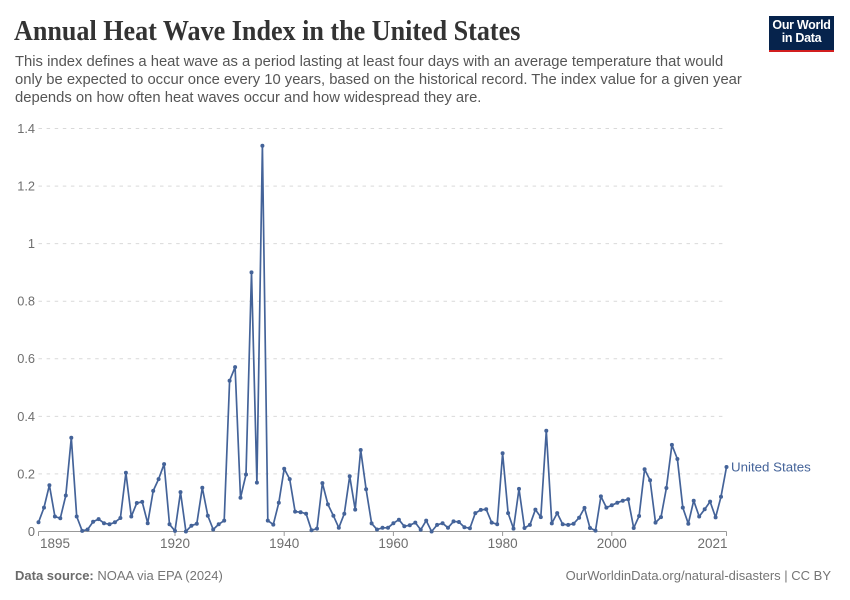 Image resolution: width=850 pixels, height=600 pixels. I want to click on svg-text: 0.8, so click(26, 301).